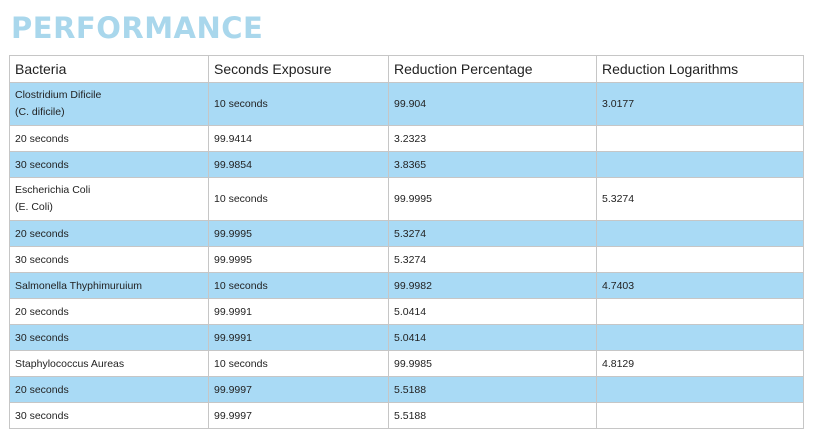 The height and width of the screenshot is (443, 813). Describe the element at coordinates (53, 190) in the screenshot. I see `cell-line: Escherichia Coli` at that location.